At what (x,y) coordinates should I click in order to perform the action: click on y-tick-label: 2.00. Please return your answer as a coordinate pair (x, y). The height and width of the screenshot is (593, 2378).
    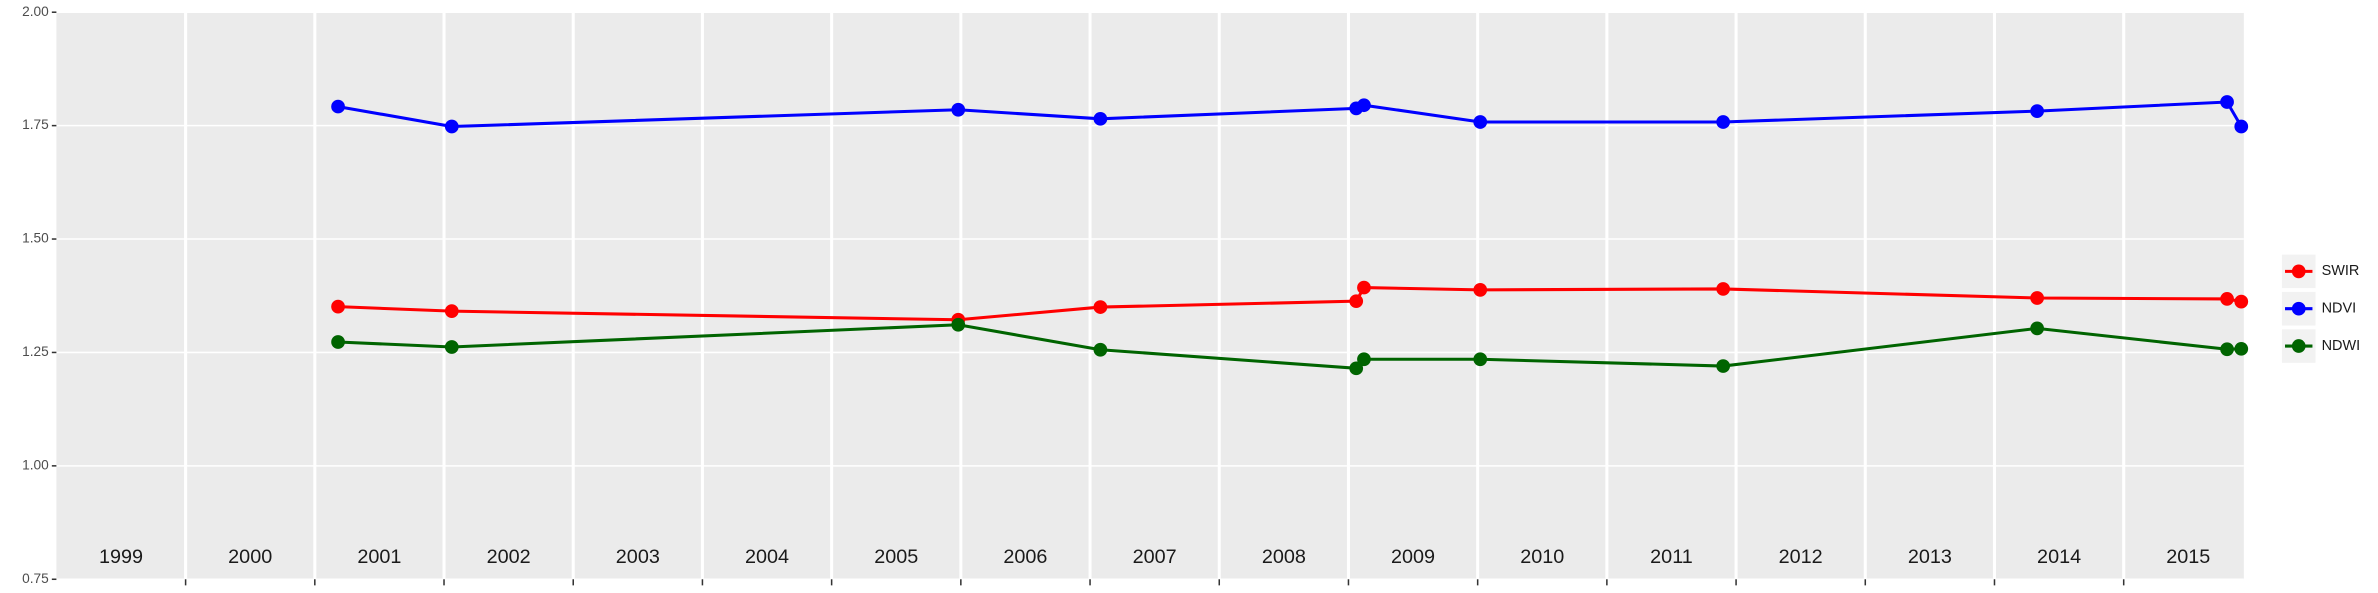
    Looking at the image, I should click on (35, 11).